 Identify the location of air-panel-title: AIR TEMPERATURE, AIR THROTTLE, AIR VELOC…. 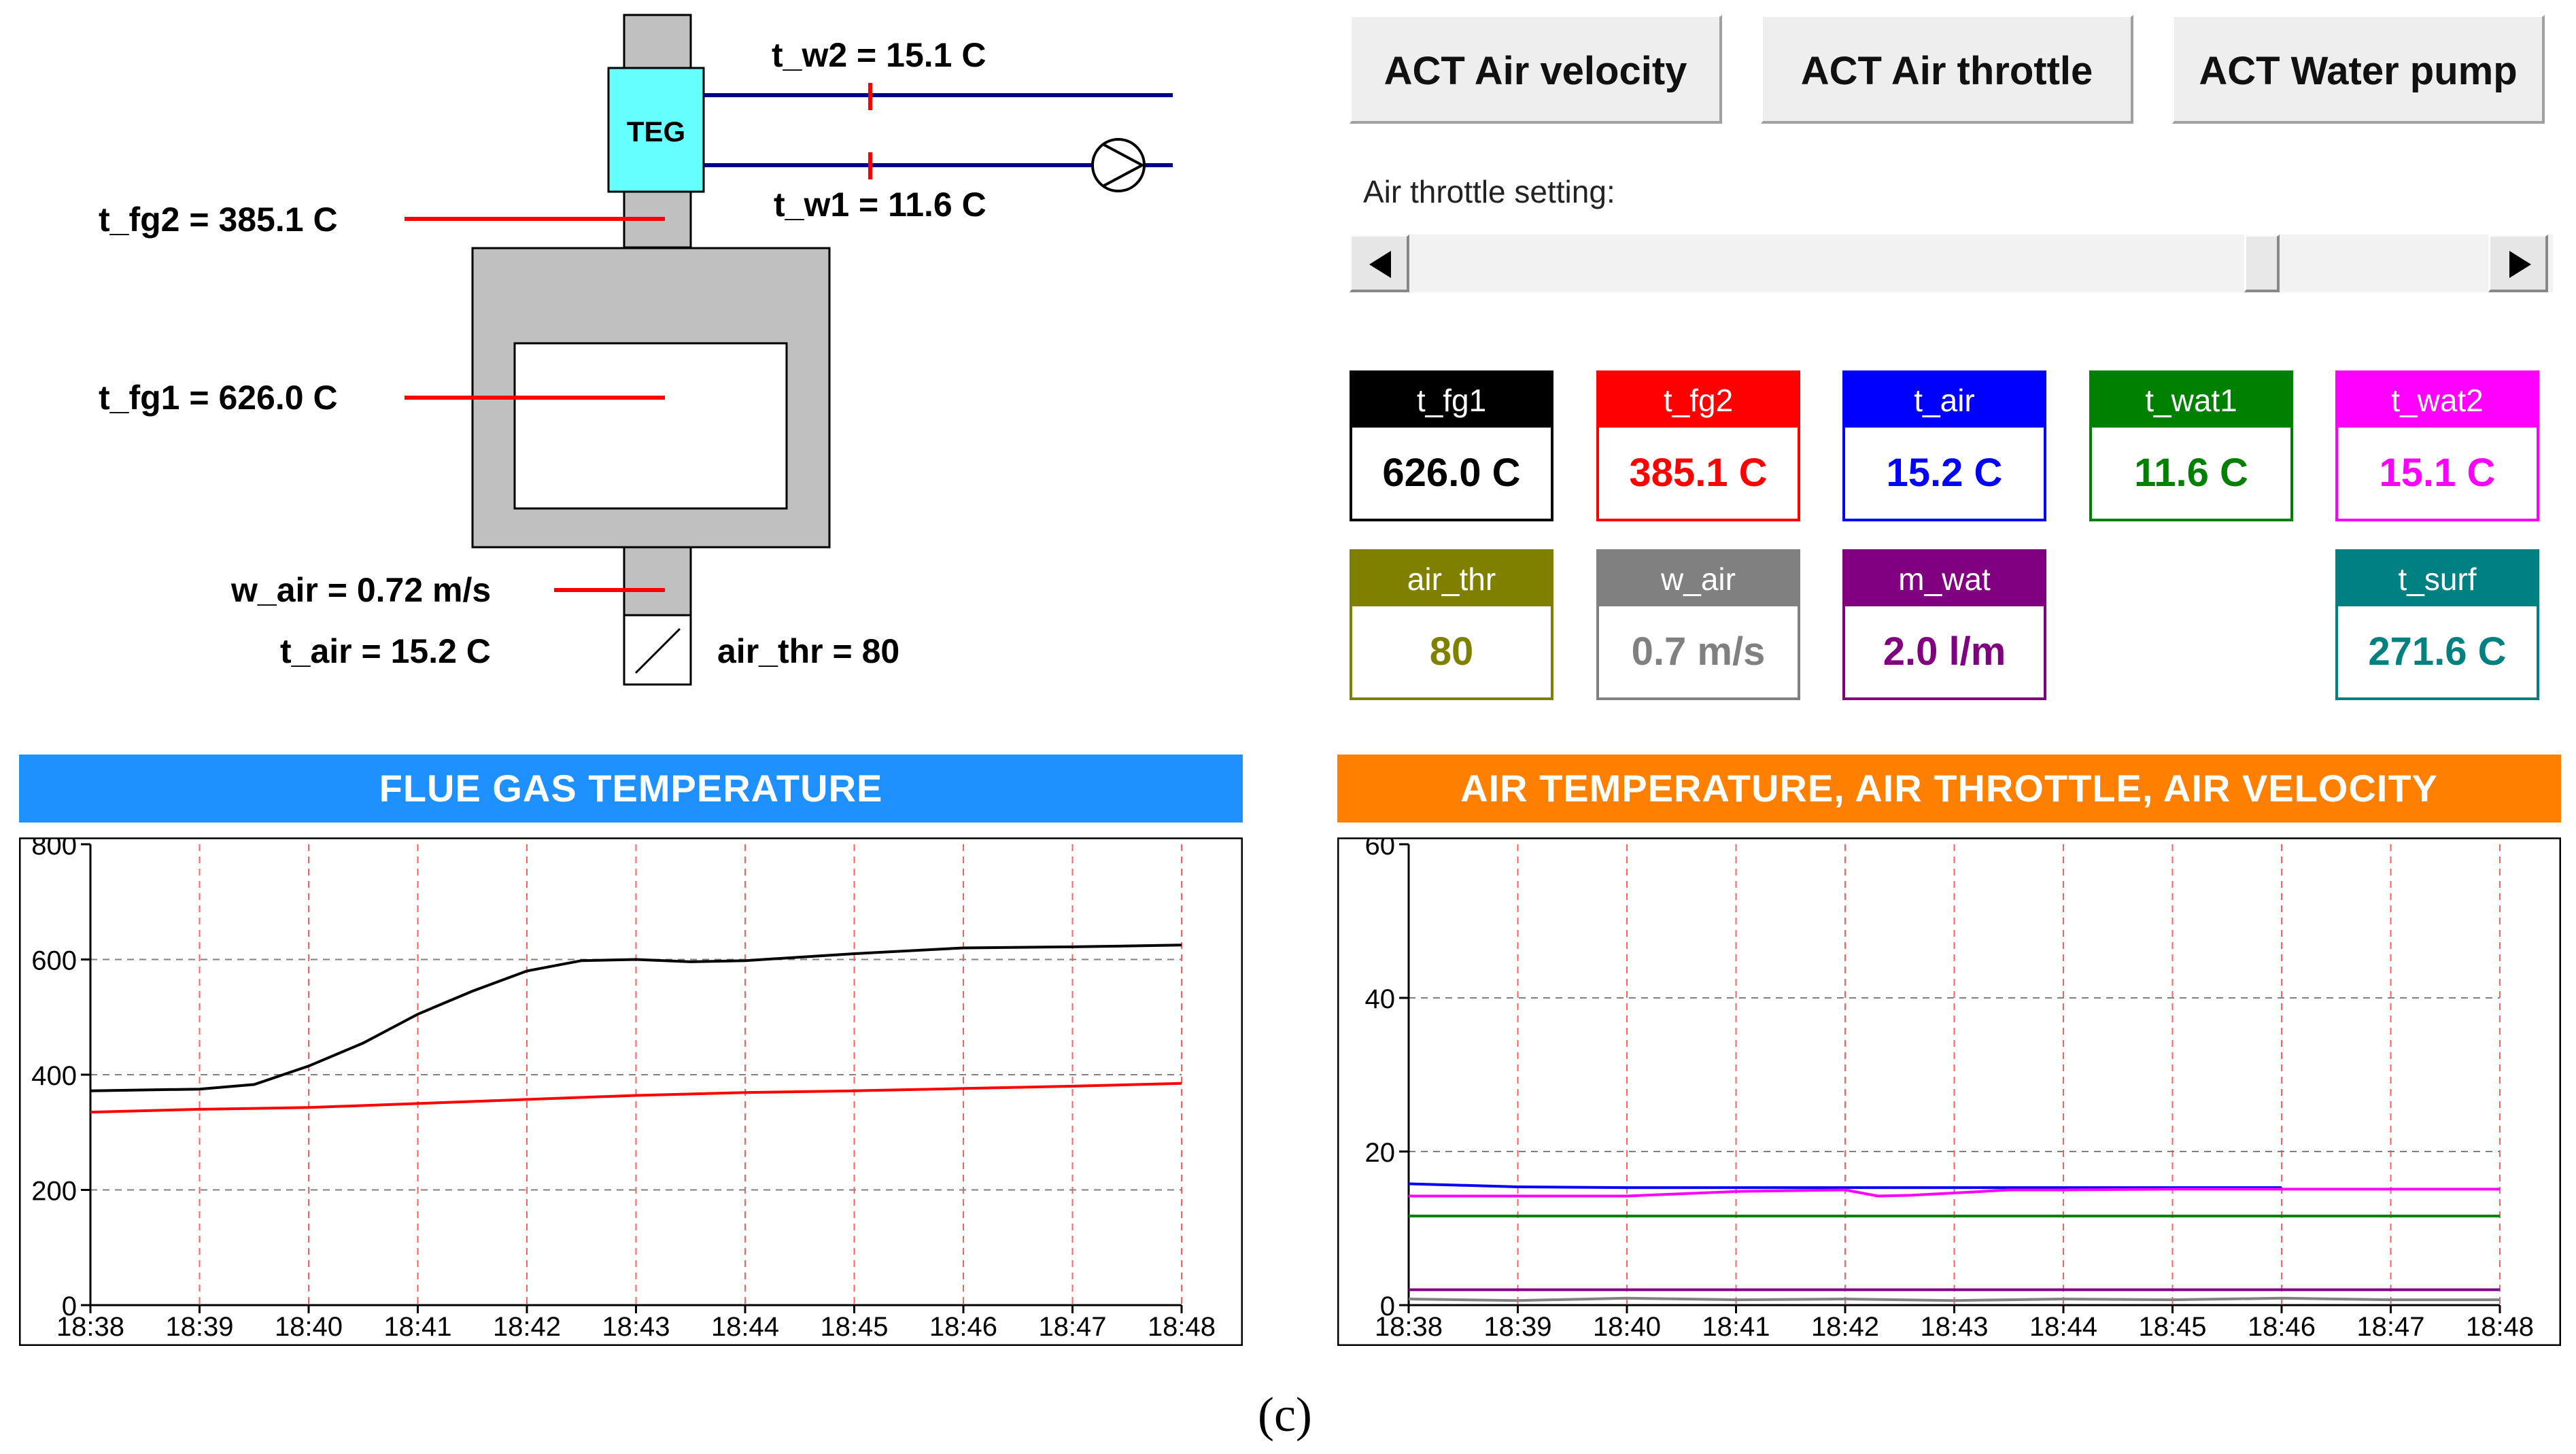
(1949, 789).